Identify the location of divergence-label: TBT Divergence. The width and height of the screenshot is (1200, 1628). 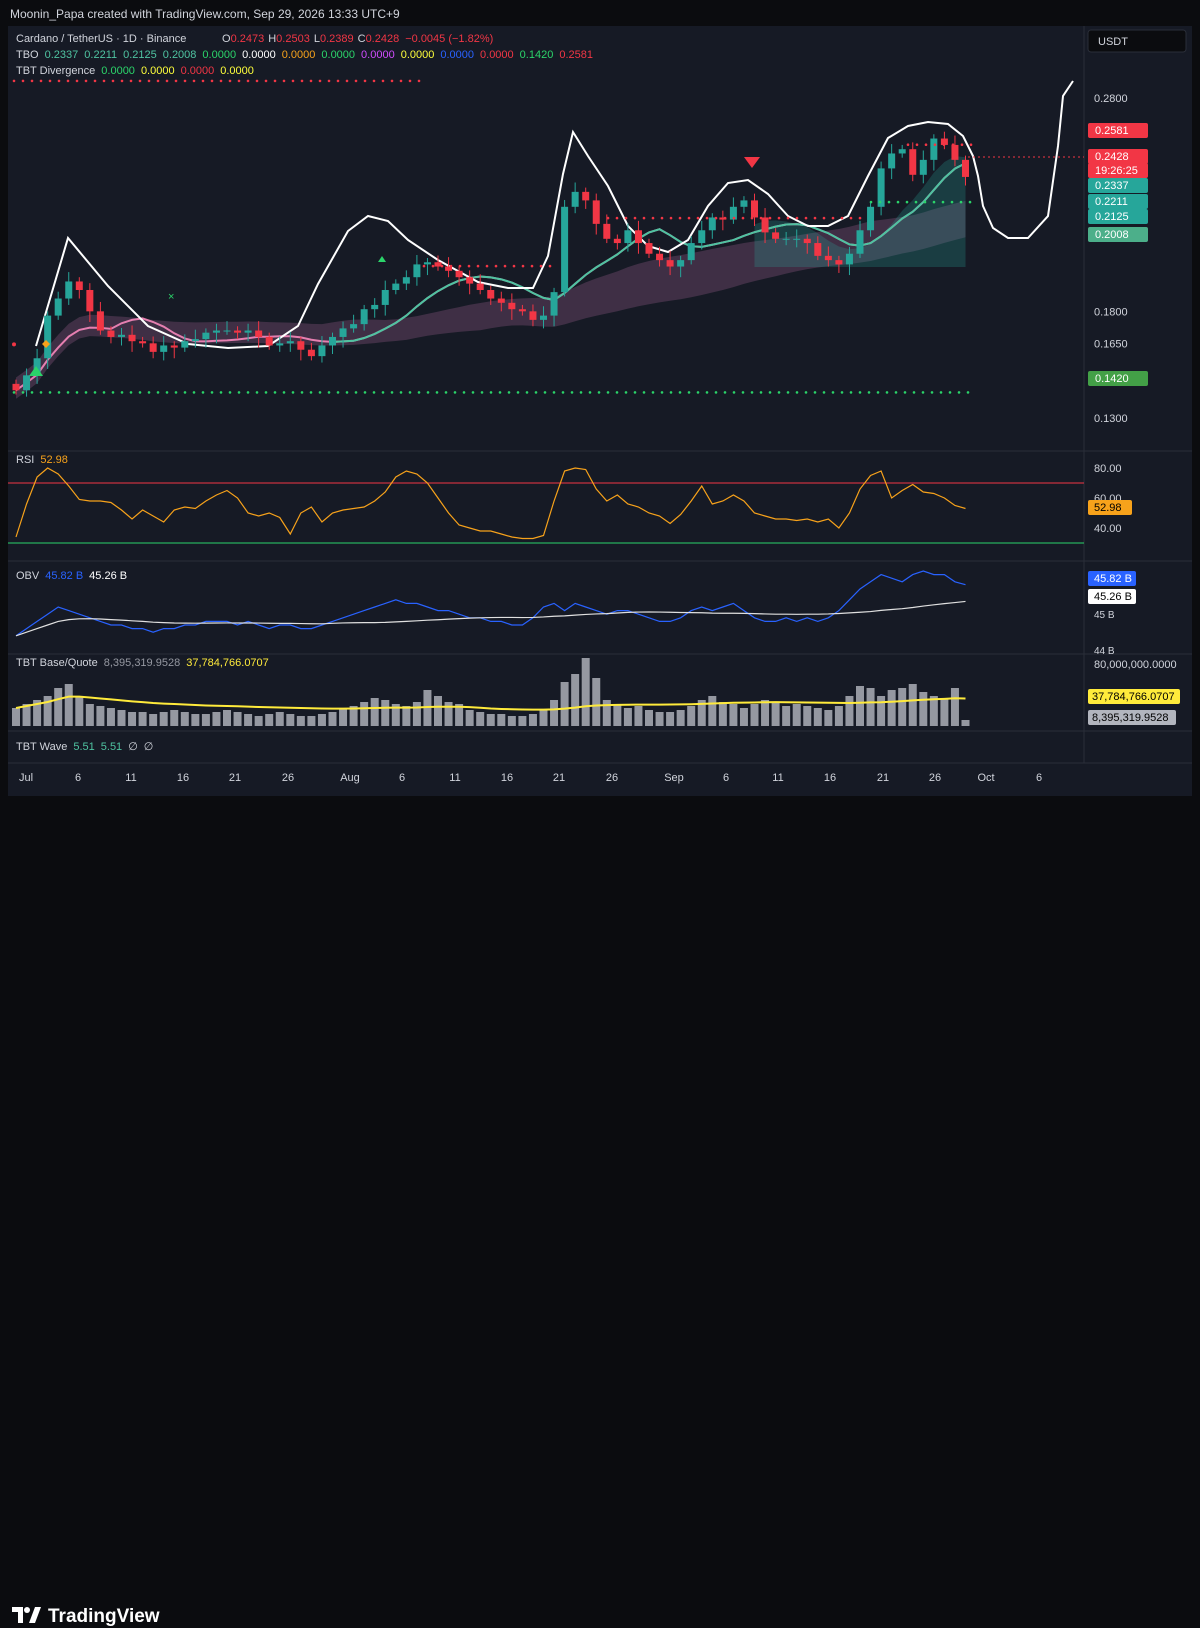
(55, 71).